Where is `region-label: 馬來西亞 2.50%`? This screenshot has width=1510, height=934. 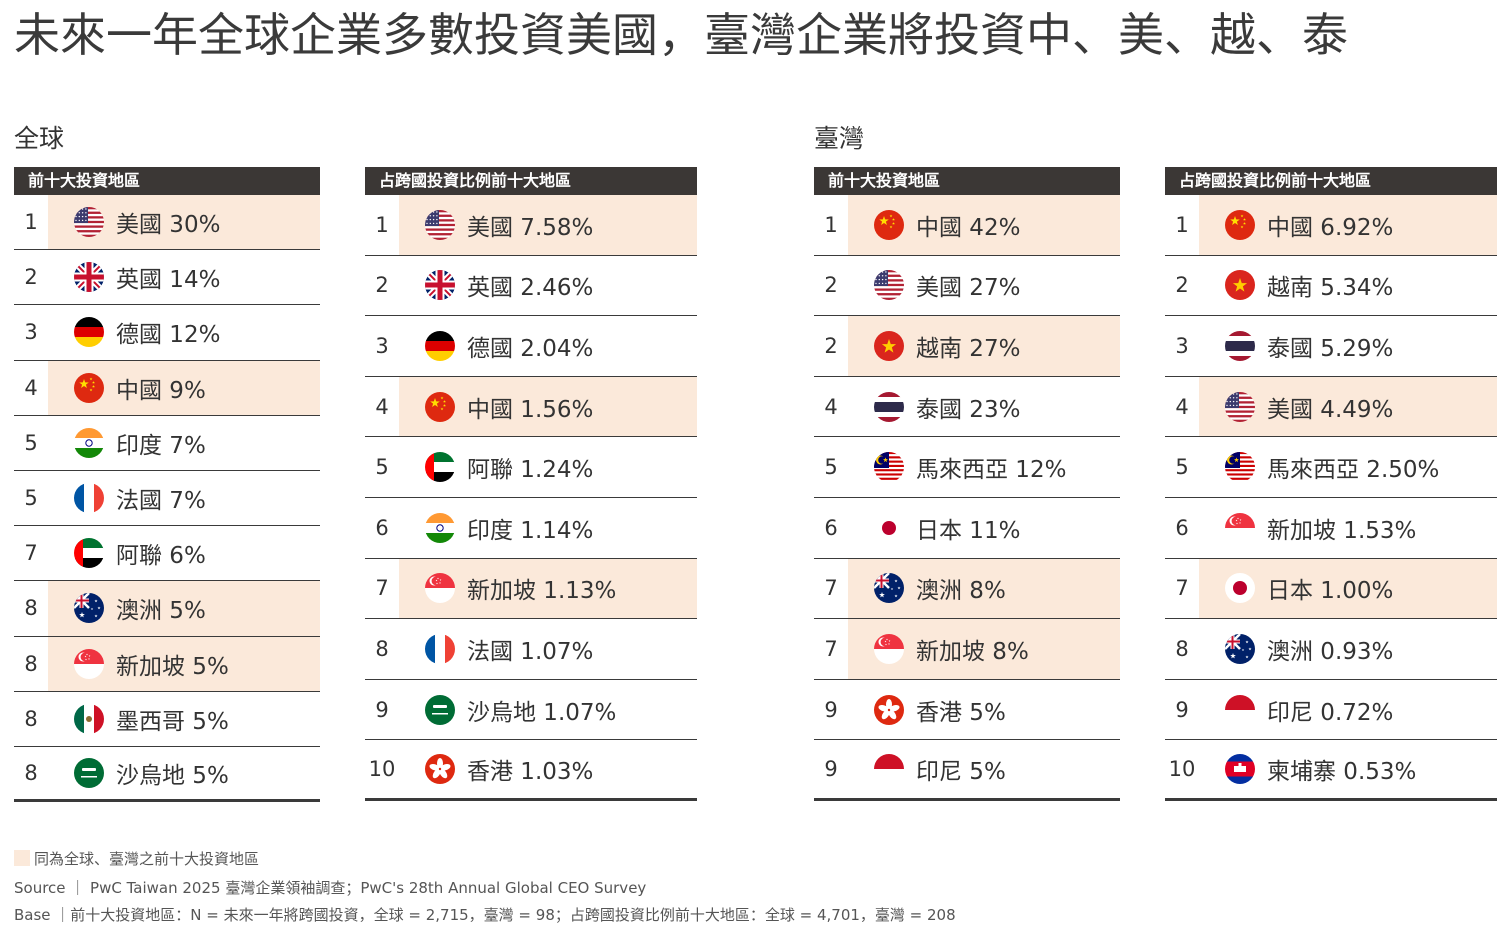 region-label: 馬來西亞 2.50% is located at coordinates (1353, 470).